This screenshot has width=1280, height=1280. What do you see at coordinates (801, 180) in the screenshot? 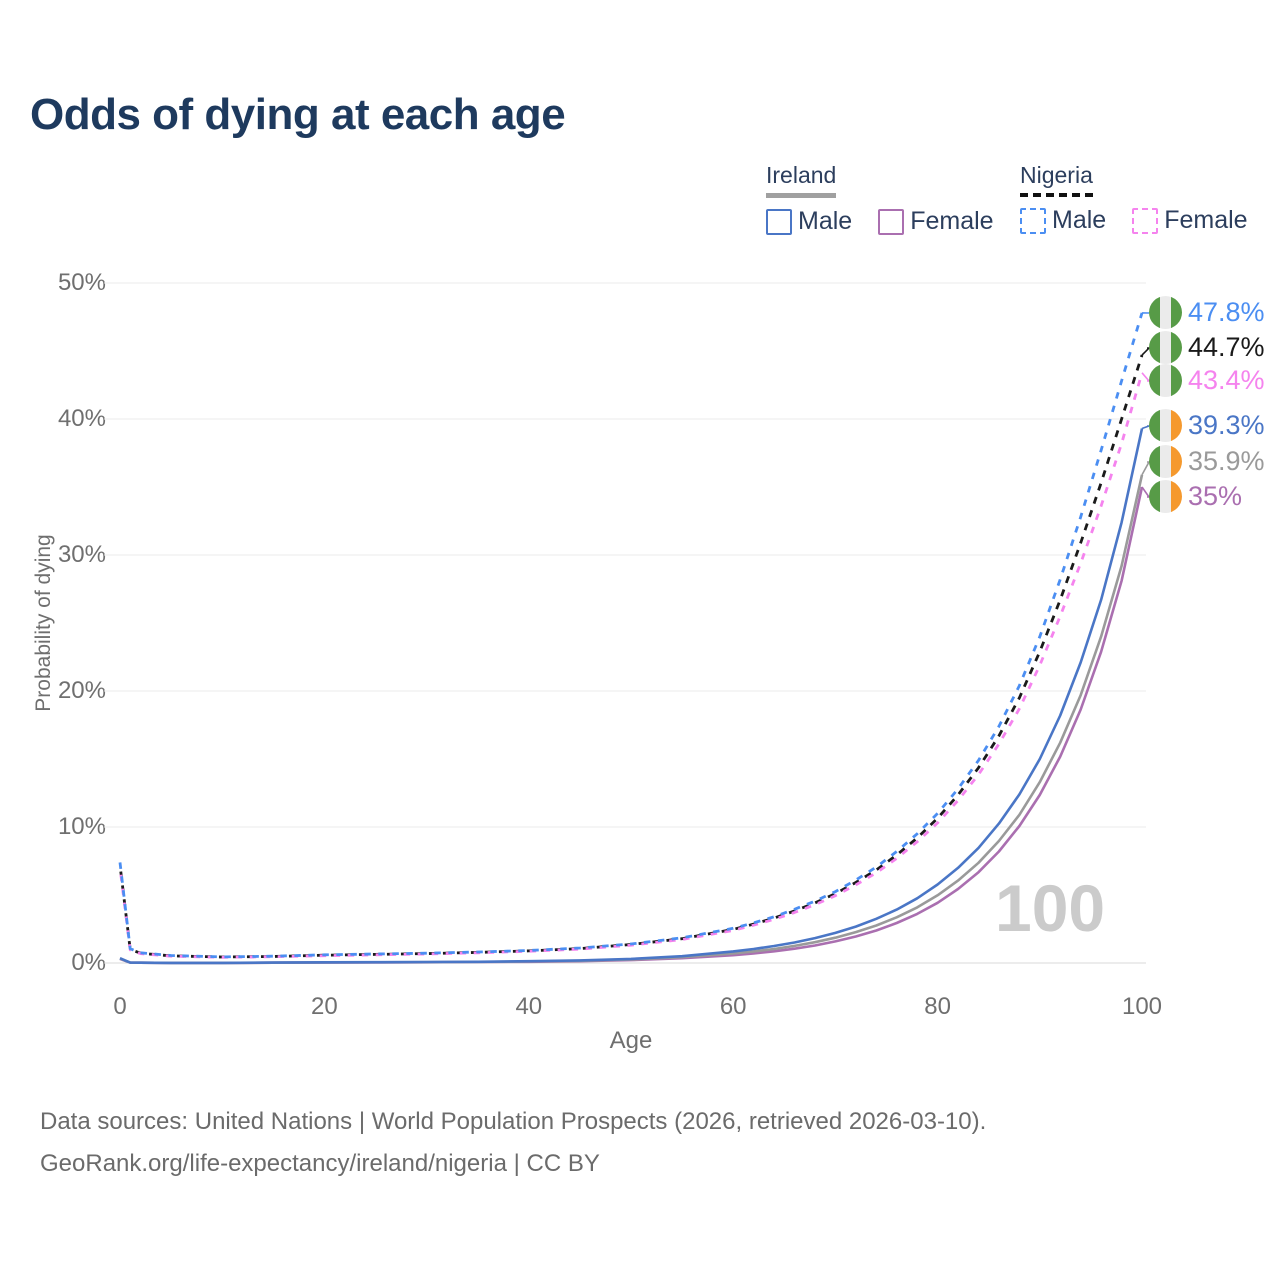
I see `legend-country-ireland: Ireland` at bounding box center [801, 180].